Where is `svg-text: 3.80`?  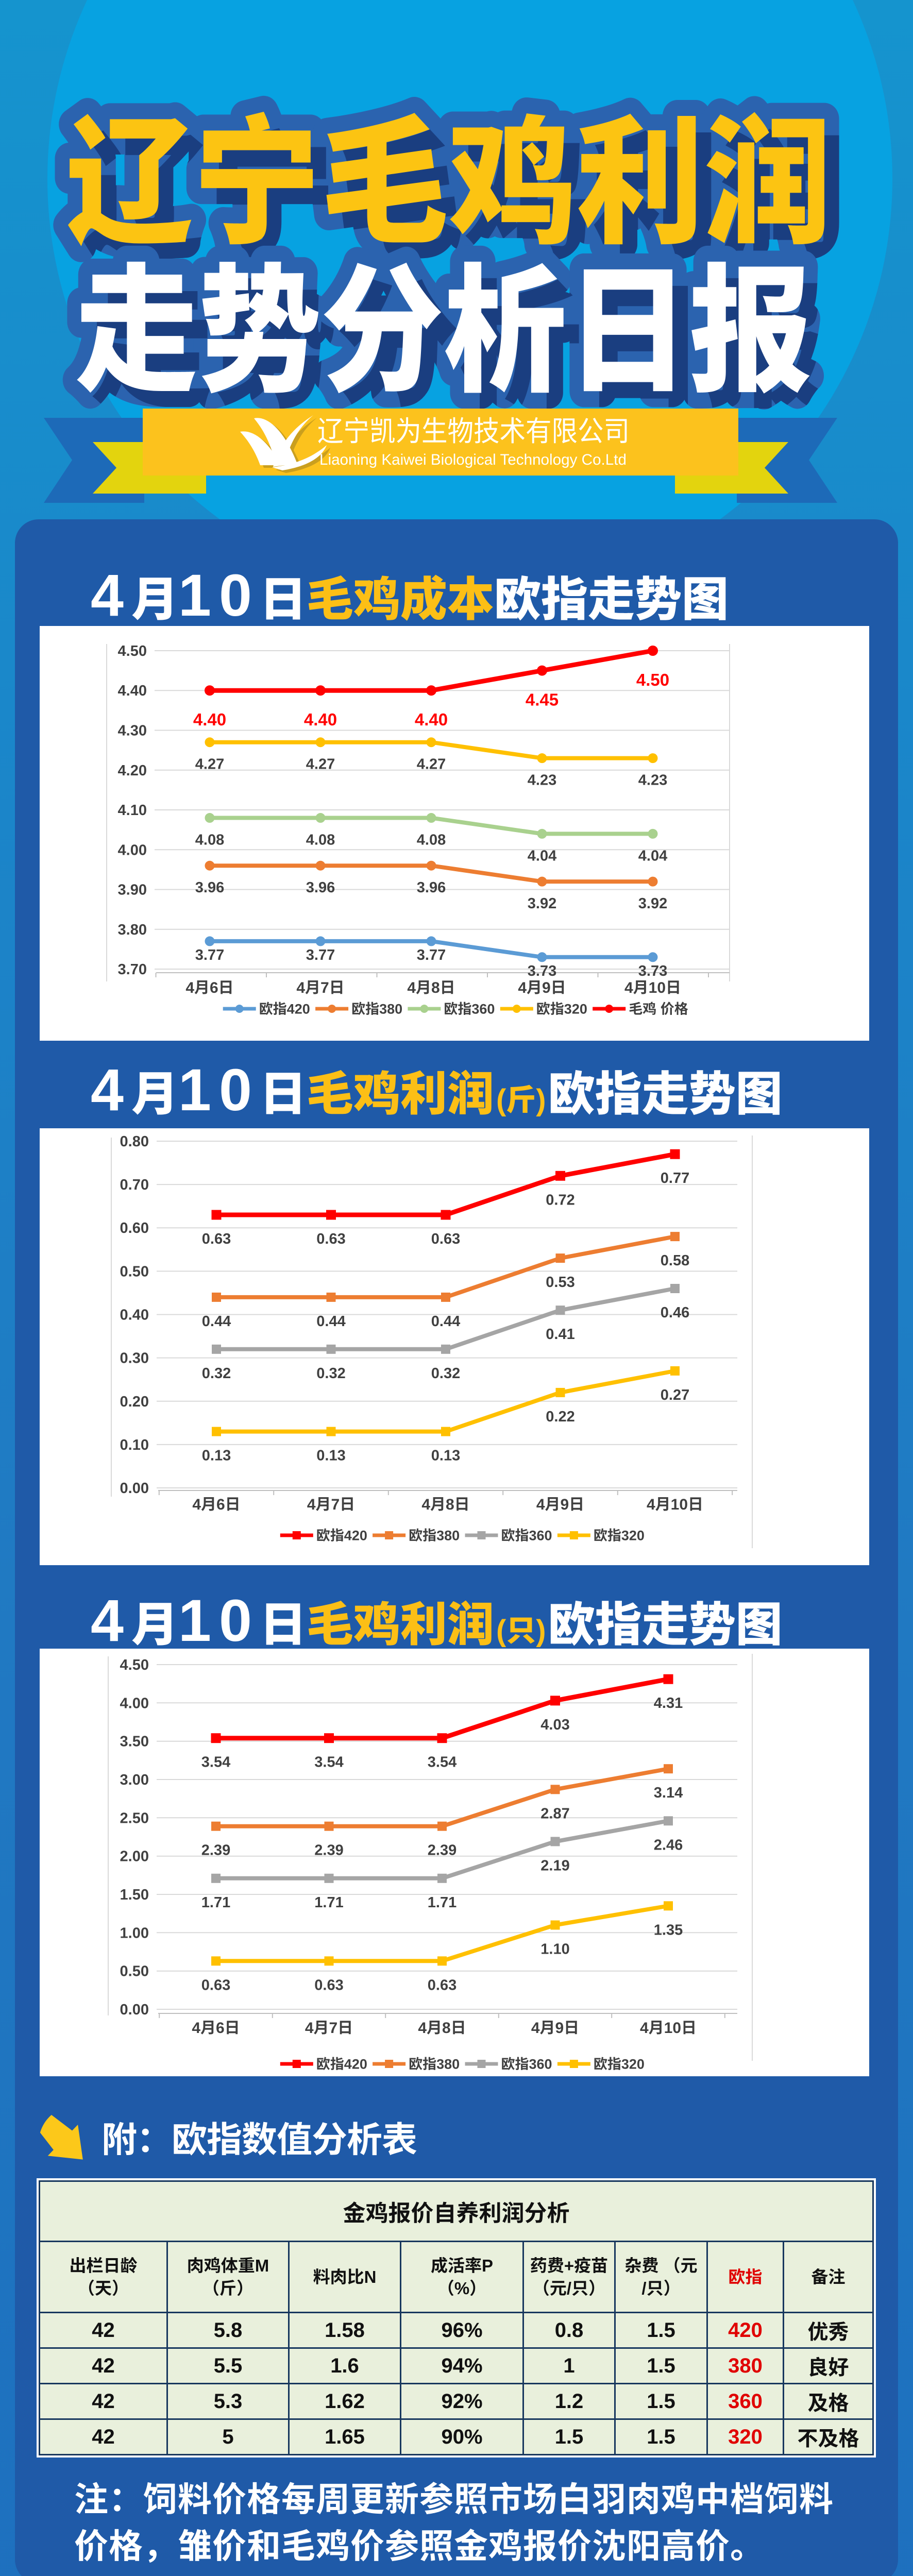
svg-text: 3.80 is located at coordinates (133, 930).